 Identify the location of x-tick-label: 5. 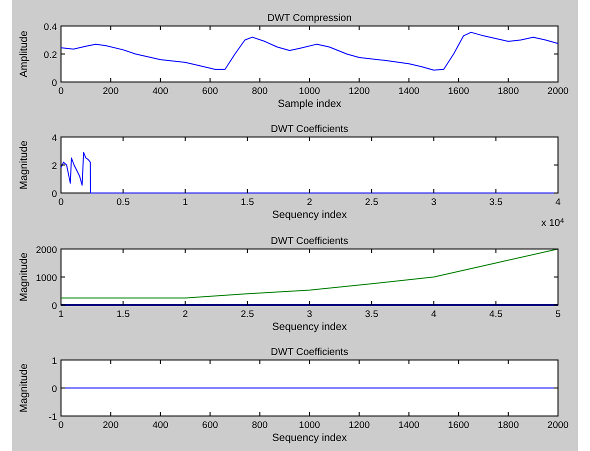
(558, 314).